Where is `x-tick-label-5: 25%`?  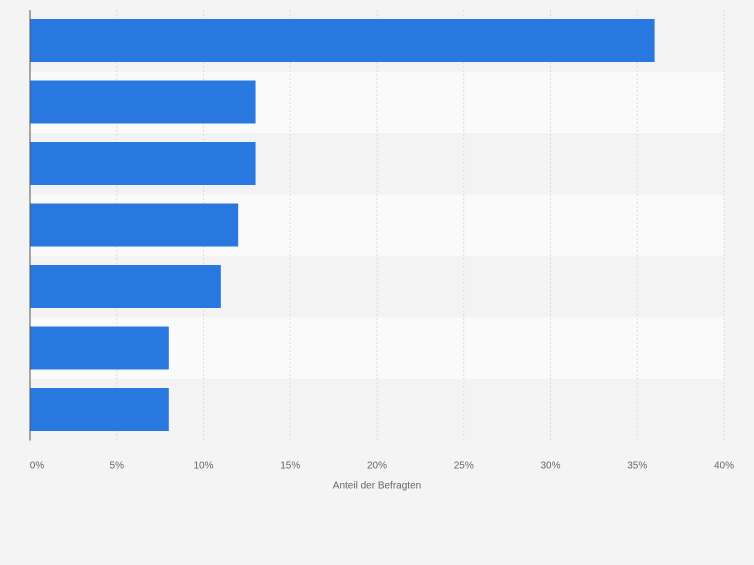 x-tick-label-5: 25% is located at coordinates (464, 466).